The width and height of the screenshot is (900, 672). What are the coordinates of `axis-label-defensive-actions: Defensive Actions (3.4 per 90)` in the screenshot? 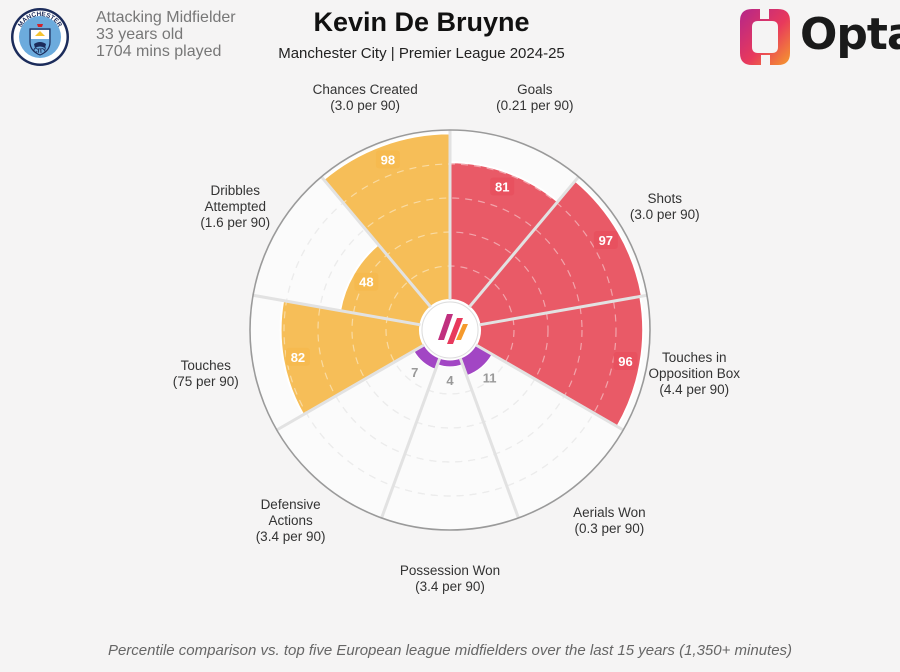 It's located at (291, 520).